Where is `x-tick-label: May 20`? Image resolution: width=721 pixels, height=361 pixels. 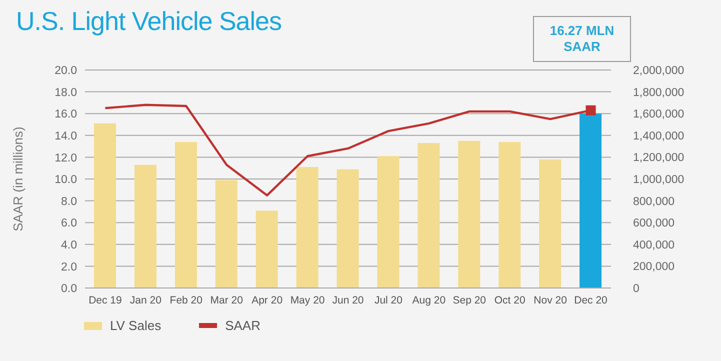
x-tick-label: May 20 is located at coordinates (307, 300).